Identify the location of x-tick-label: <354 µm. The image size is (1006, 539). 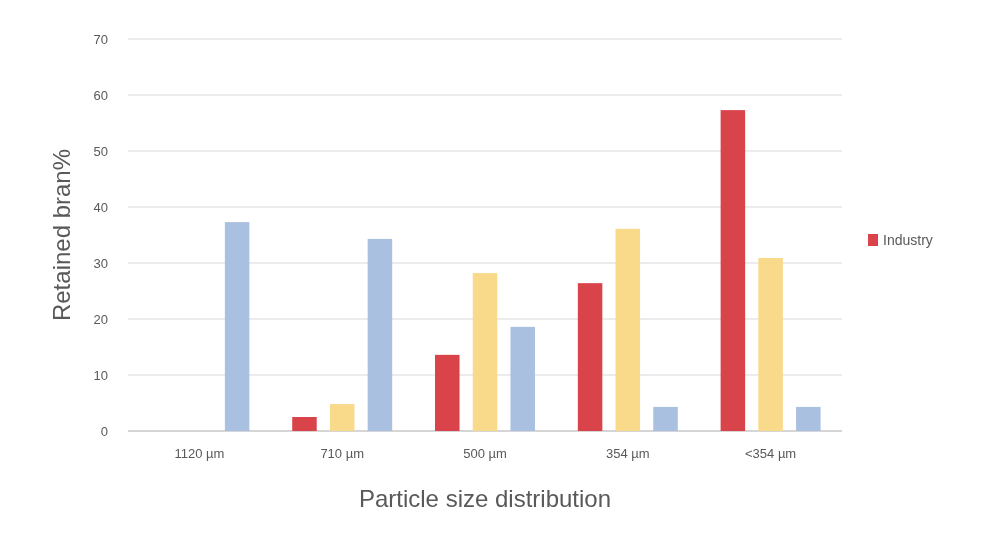
(770, 453).